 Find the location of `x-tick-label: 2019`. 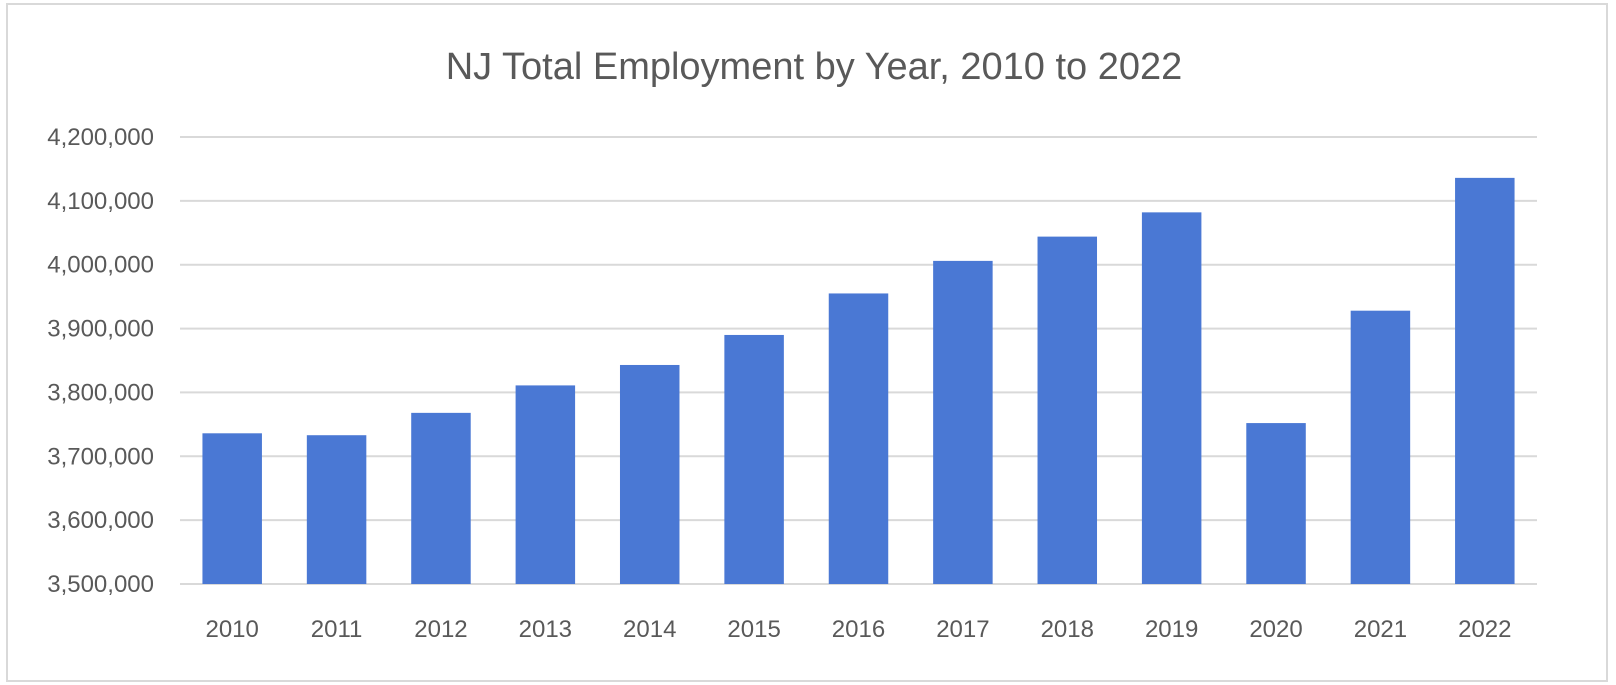

x-tick-label: 2019 is located at coordinates (1171, 629).